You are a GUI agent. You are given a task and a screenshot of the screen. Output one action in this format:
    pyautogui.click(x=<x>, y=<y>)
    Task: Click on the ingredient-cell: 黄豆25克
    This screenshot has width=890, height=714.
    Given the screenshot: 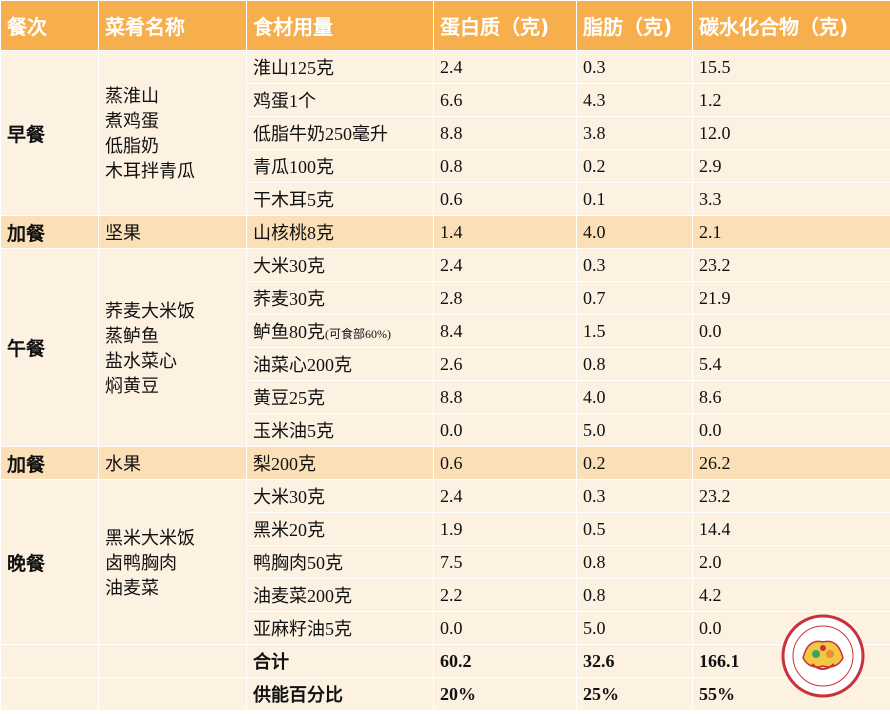 What is the action you would take?
    pyautogui.click(x=340, y=397)
    